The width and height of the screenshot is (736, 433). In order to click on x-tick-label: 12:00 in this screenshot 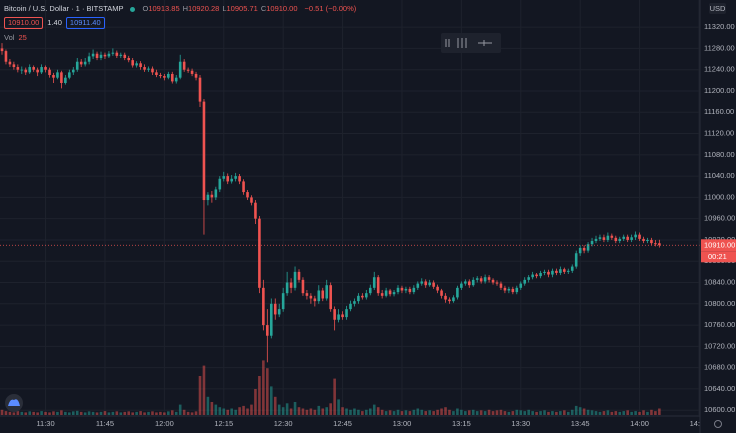, I will do `click(164, 423)`.